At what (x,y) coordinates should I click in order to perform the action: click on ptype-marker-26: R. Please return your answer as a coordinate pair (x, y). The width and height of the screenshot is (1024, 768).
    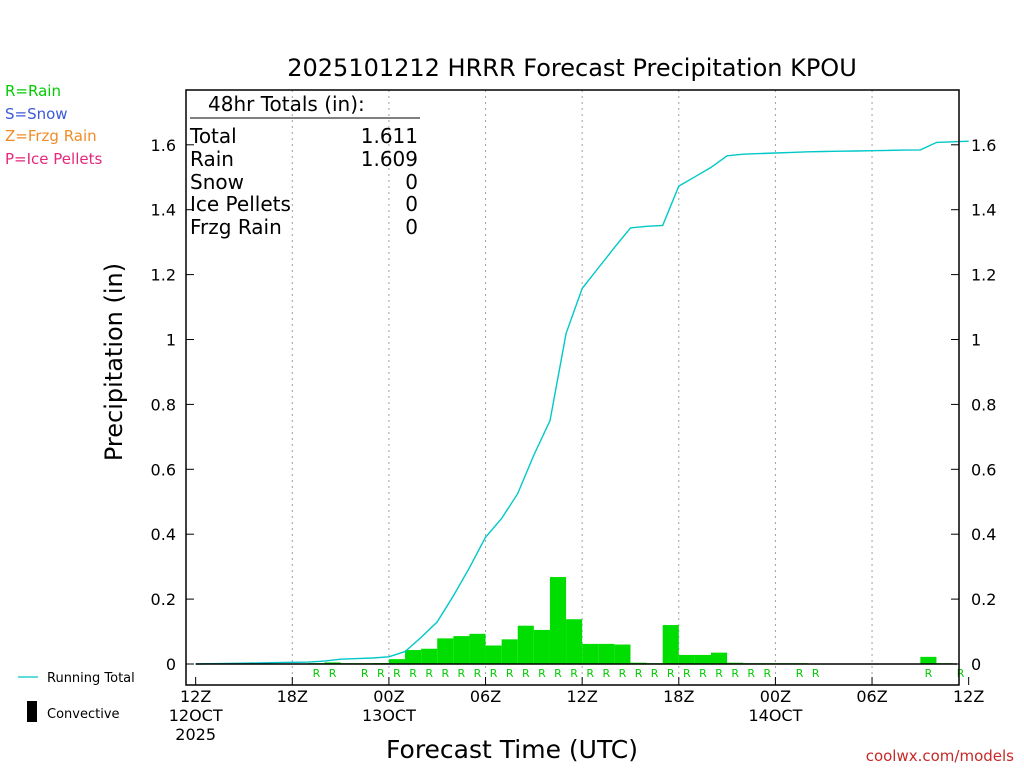
    Looking at the image, I should click on (751, 673).